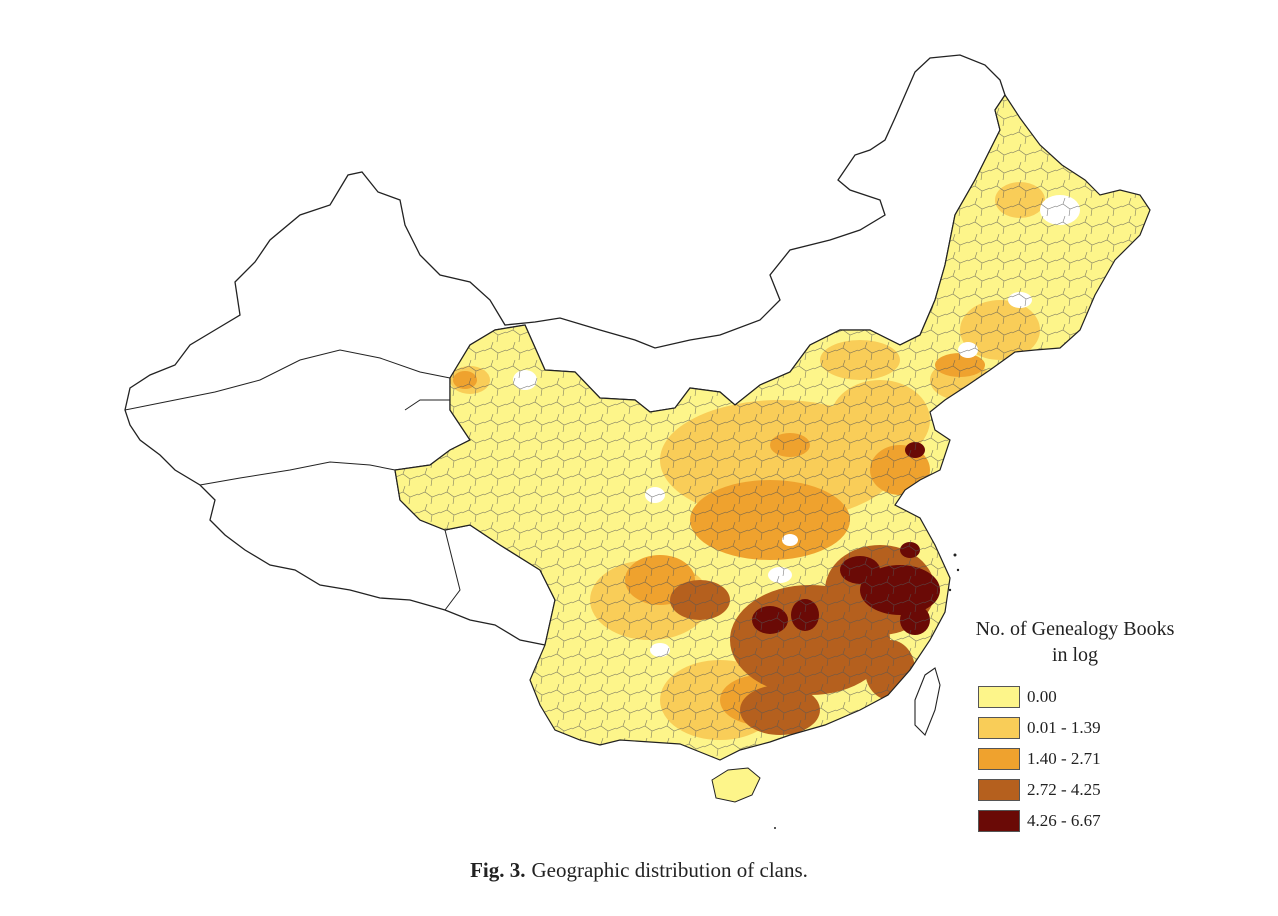  I want to click on legend-item: 1.40 - 2.71, so click(1039, 759).